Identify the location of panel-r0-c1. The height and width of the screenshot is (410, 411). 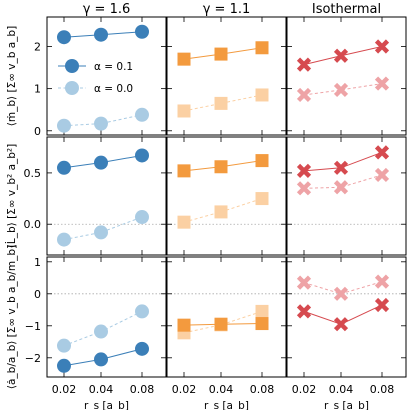
(226, 76).